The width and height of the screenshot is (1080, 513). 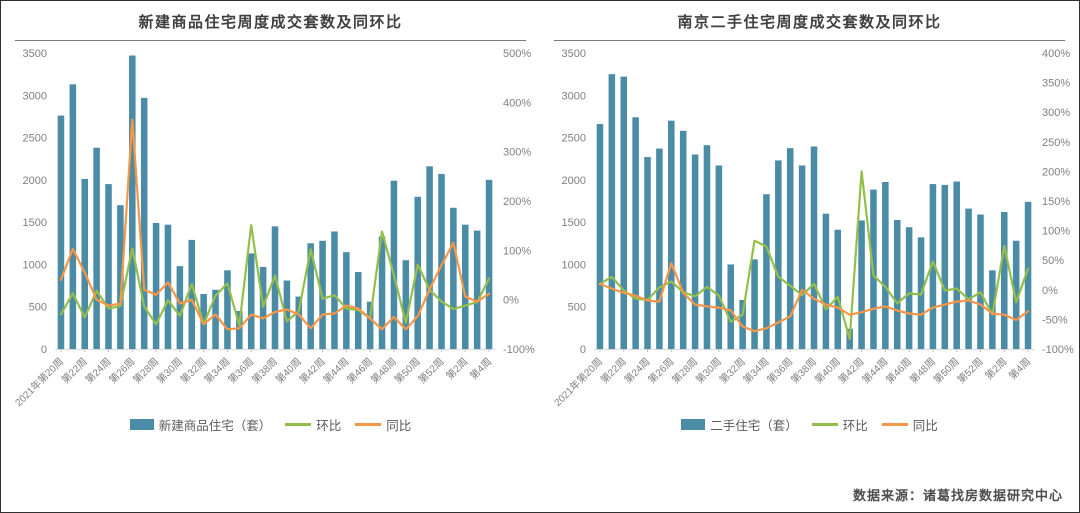 I want to click on svg-text: 2500, so click(x=574, y=139).